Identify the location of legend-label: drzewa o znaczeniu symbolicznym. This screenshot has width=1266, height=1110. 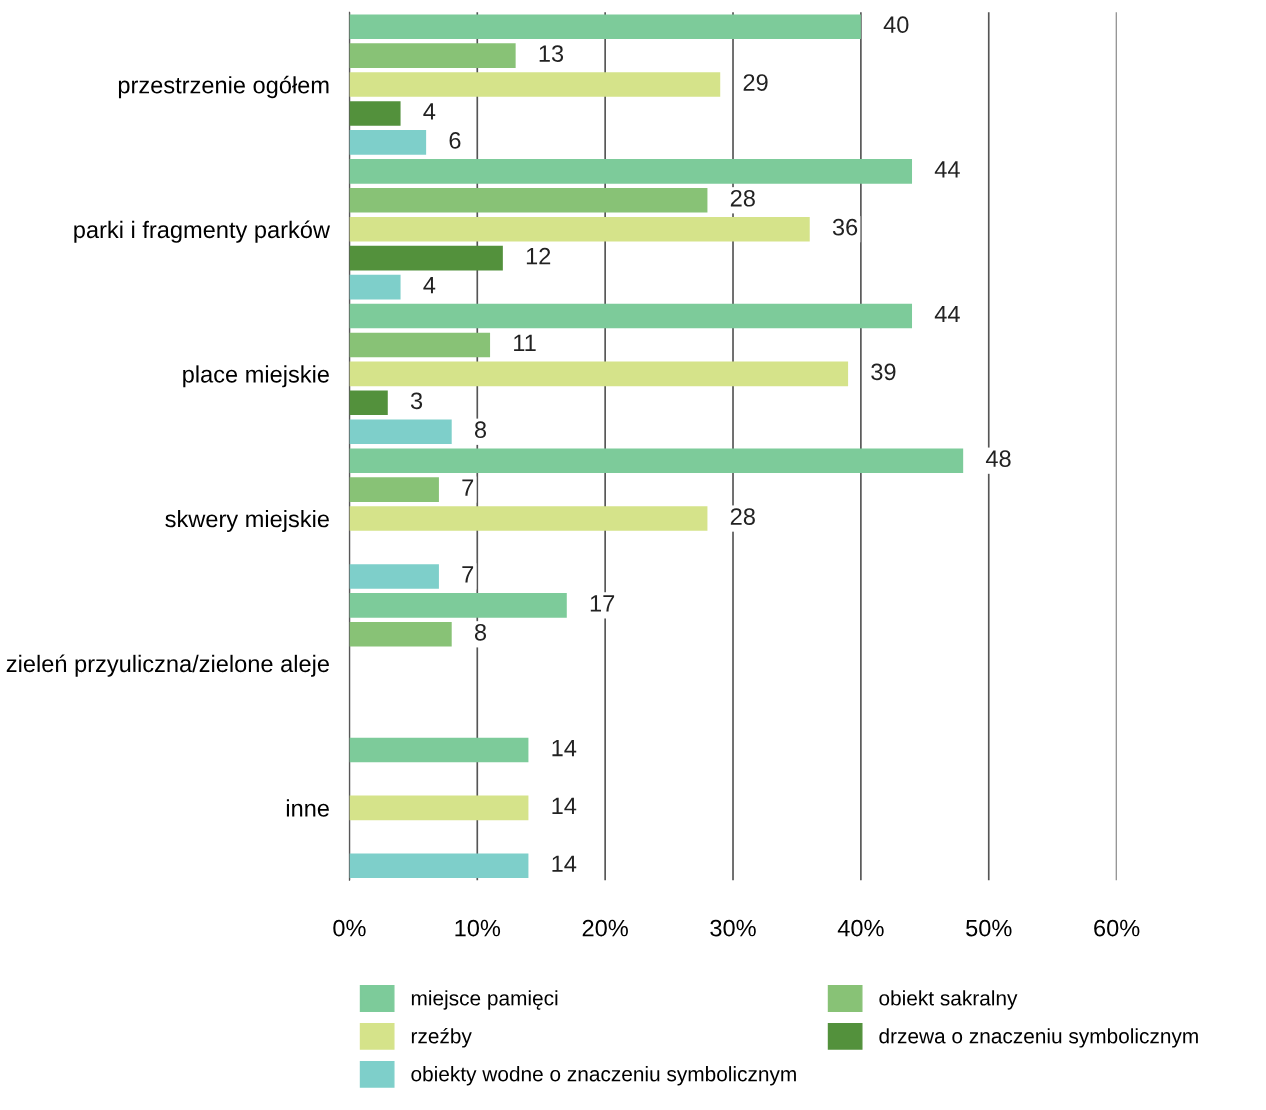
(1038, 1038).